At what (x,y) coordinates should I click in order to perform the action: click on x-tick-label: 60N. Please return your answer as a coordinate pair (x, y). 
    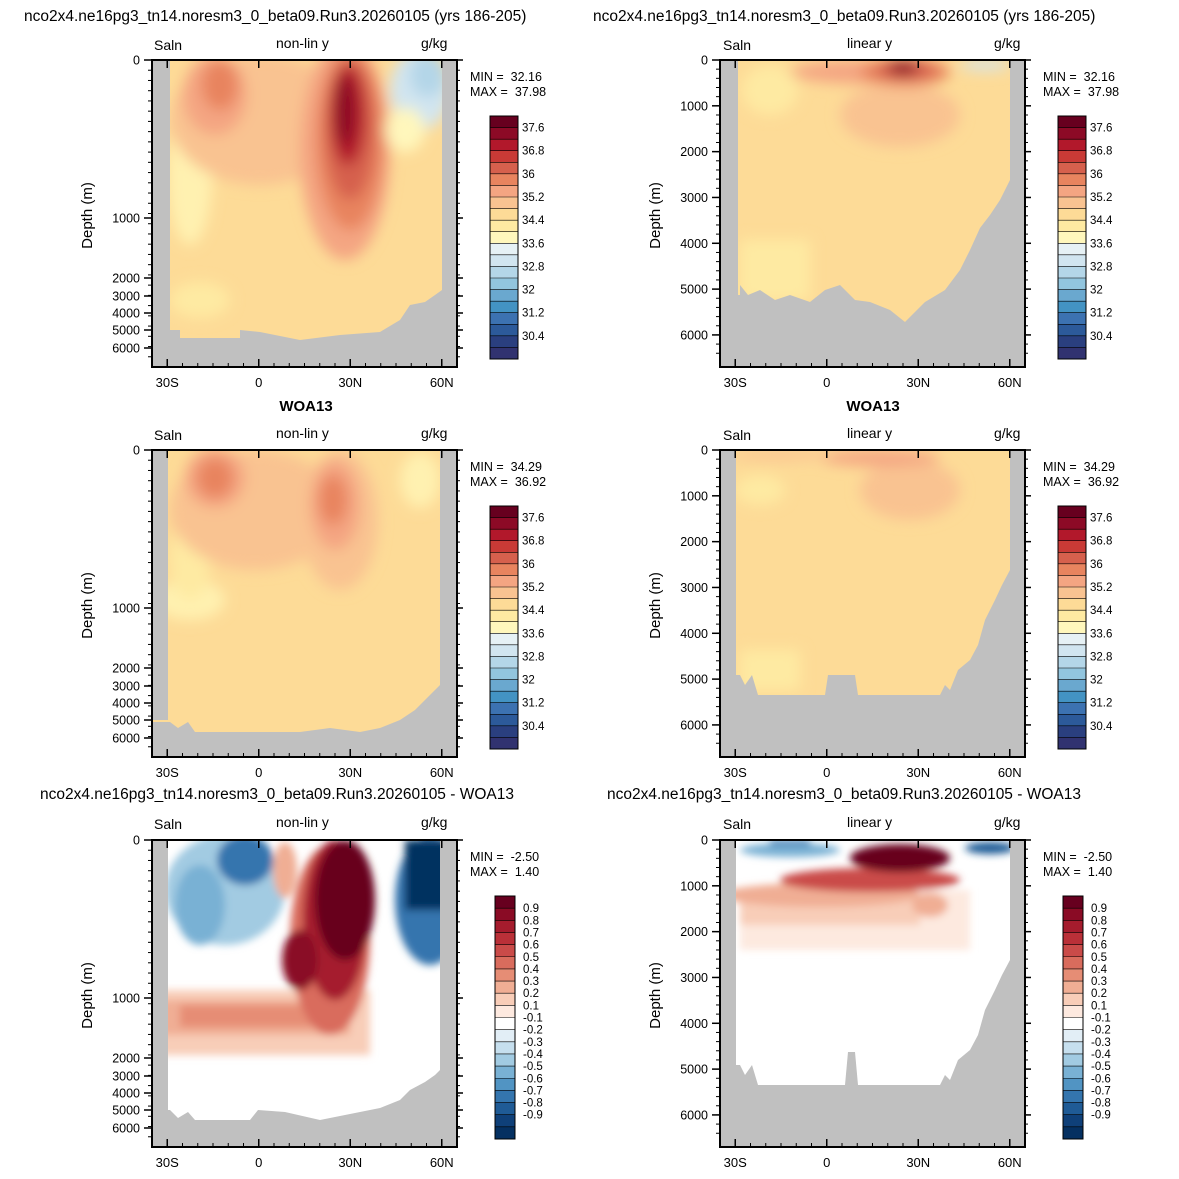
    Looking at the image, I should click on (442, 772).